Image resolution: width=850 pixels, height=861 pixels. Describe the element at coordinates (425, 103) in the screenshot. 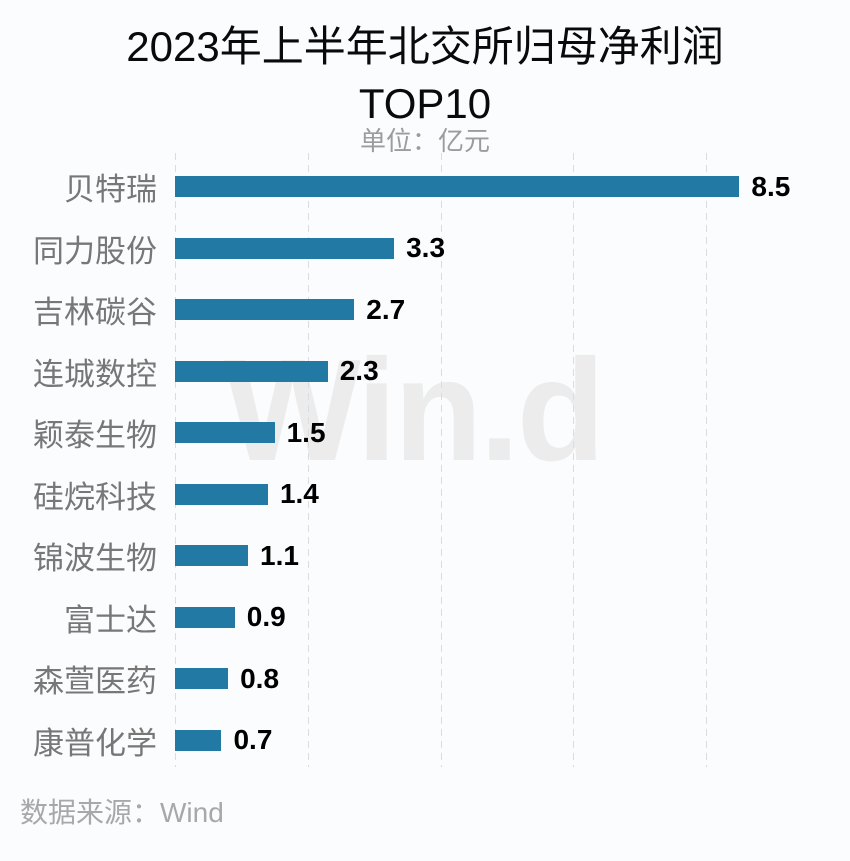

I see `chart-title-line2: TOP10` at that location.